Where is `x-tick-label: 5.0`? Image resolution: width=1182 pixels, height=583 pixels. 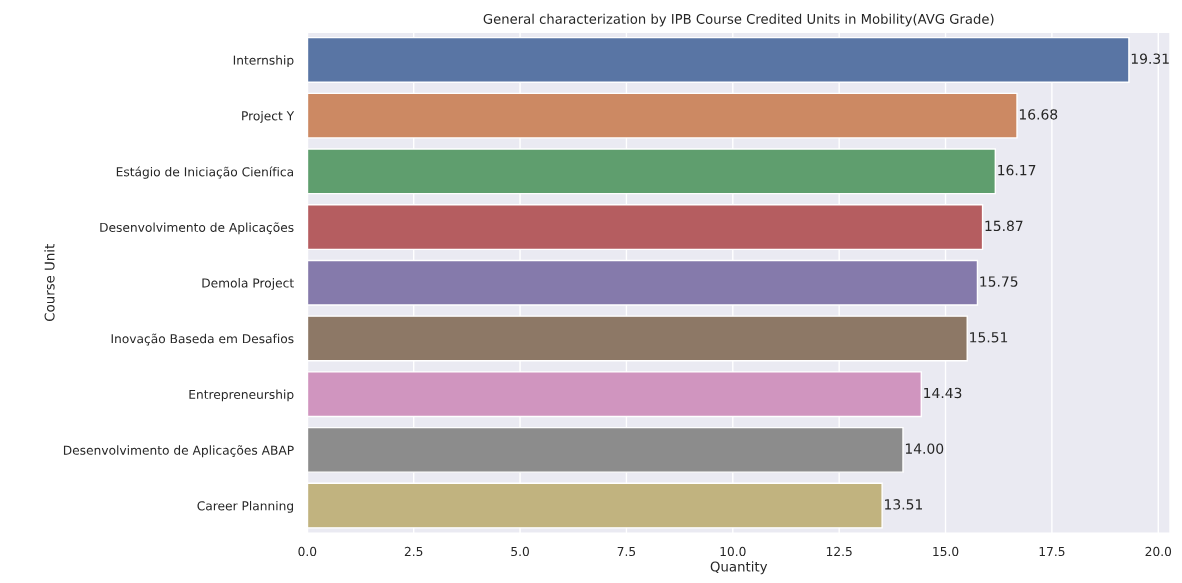 x-tick-label: 5.0 is located at coordinates (520, 551).